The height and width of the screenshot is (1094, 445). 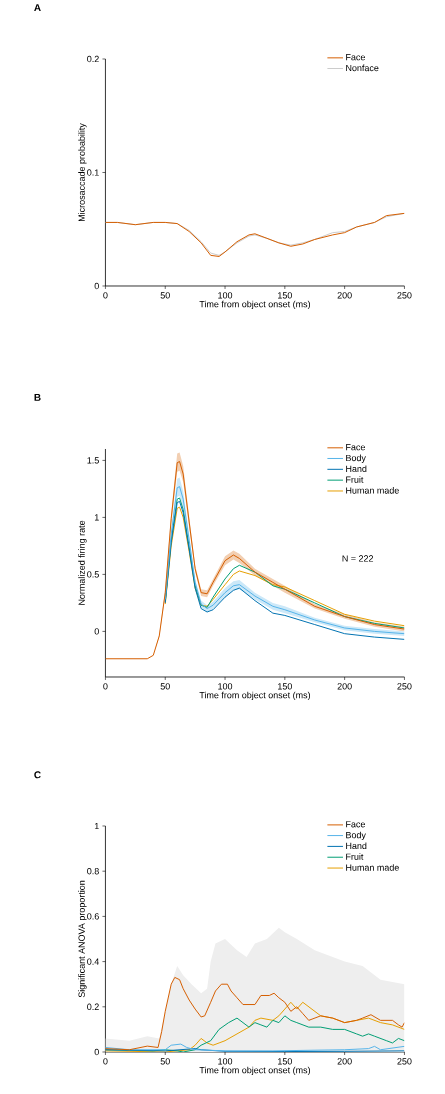 What do you see at coordinates (82, 939) in the screenshot?
I see `y-axis-title: Significant ANOVA proportion` at bounding box center [82, 939].